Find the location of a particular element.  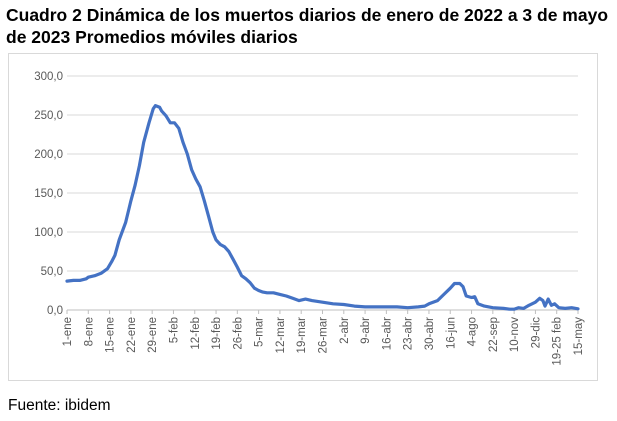

x-tick-label: 23-abr is located at coordinates (409, 333).